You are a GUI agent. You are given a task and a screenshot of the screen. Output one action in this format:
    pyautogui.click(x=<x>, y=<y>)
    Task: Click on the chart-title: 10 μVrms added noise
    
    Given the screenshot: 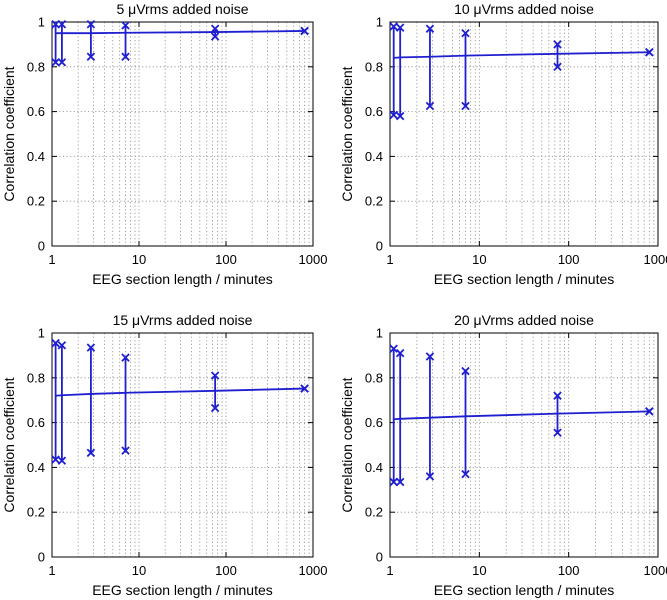 What is the action you would take?
    pyautogui.click(x=524, y=9)
    